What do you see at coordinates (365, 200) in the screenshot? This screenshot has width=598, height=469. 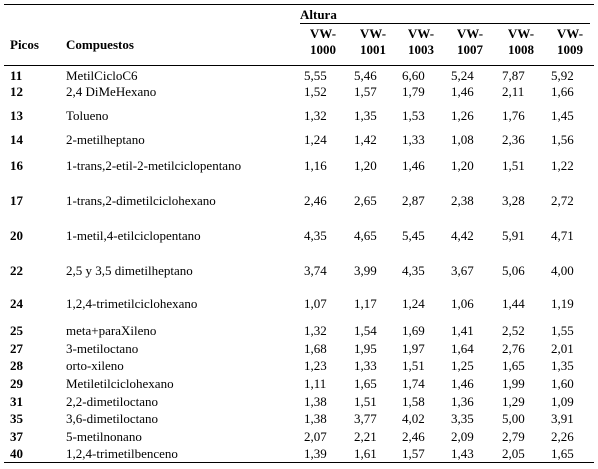 I see `value-cell: 2,65` at bounding box center [365, 200].